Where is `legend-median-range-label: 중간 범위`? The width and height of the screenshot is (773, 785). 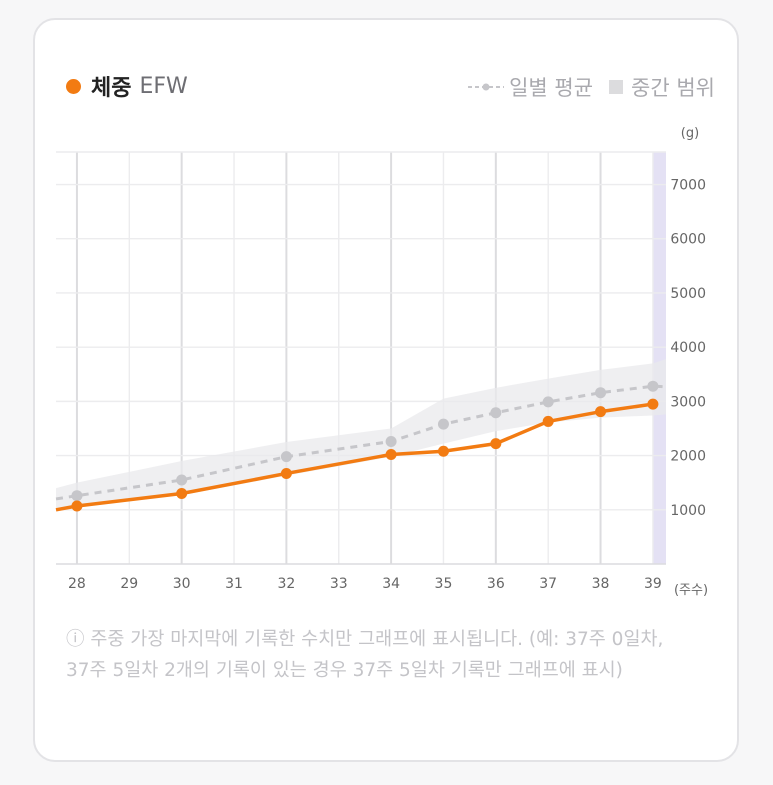 legend-median-range-label: 중간 범위 is located at coordinates (673, 88).